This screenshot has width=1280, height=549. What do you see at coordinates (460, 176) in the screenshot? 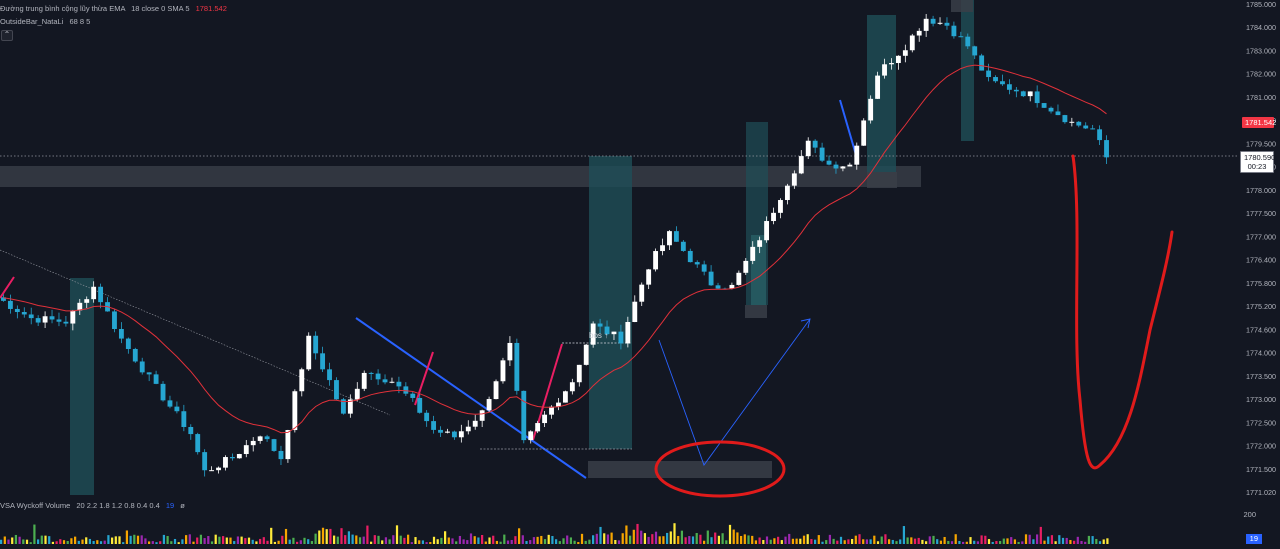
I see `demand-zone-top` at bounding box center [460, 176].